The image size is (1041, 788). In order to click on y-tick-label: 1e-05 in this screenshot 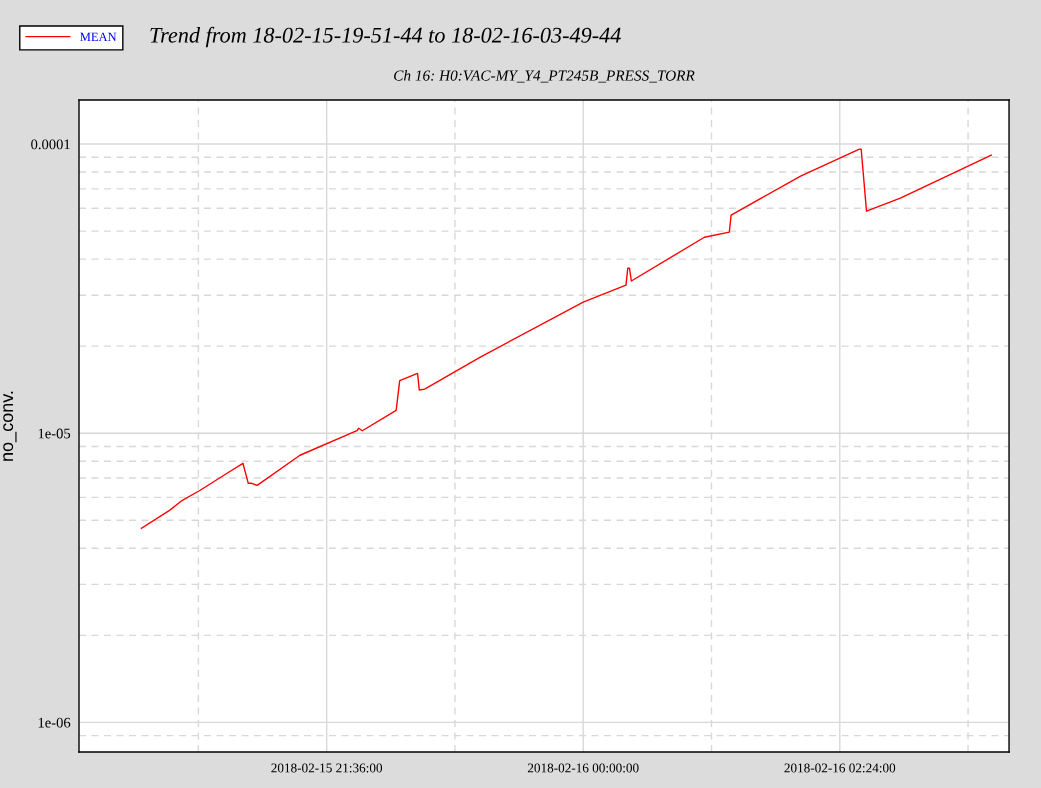, I will do `click(54, 433)`.